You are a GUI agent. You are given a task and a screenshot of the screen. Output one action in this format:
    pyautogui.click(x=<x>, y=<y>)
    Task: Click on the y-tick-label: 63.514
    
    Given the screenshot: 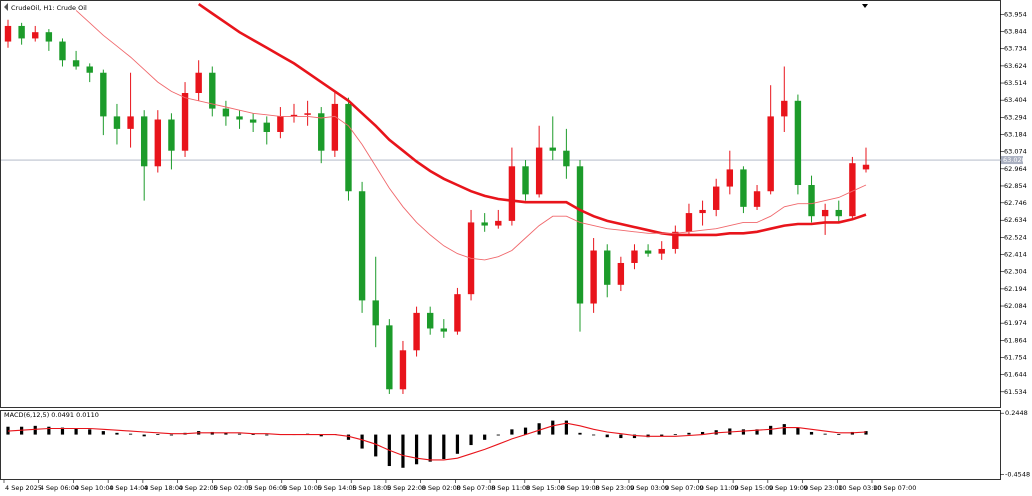 What is the action you would take?
    pyautogui.click(x=1015, y=83)
    